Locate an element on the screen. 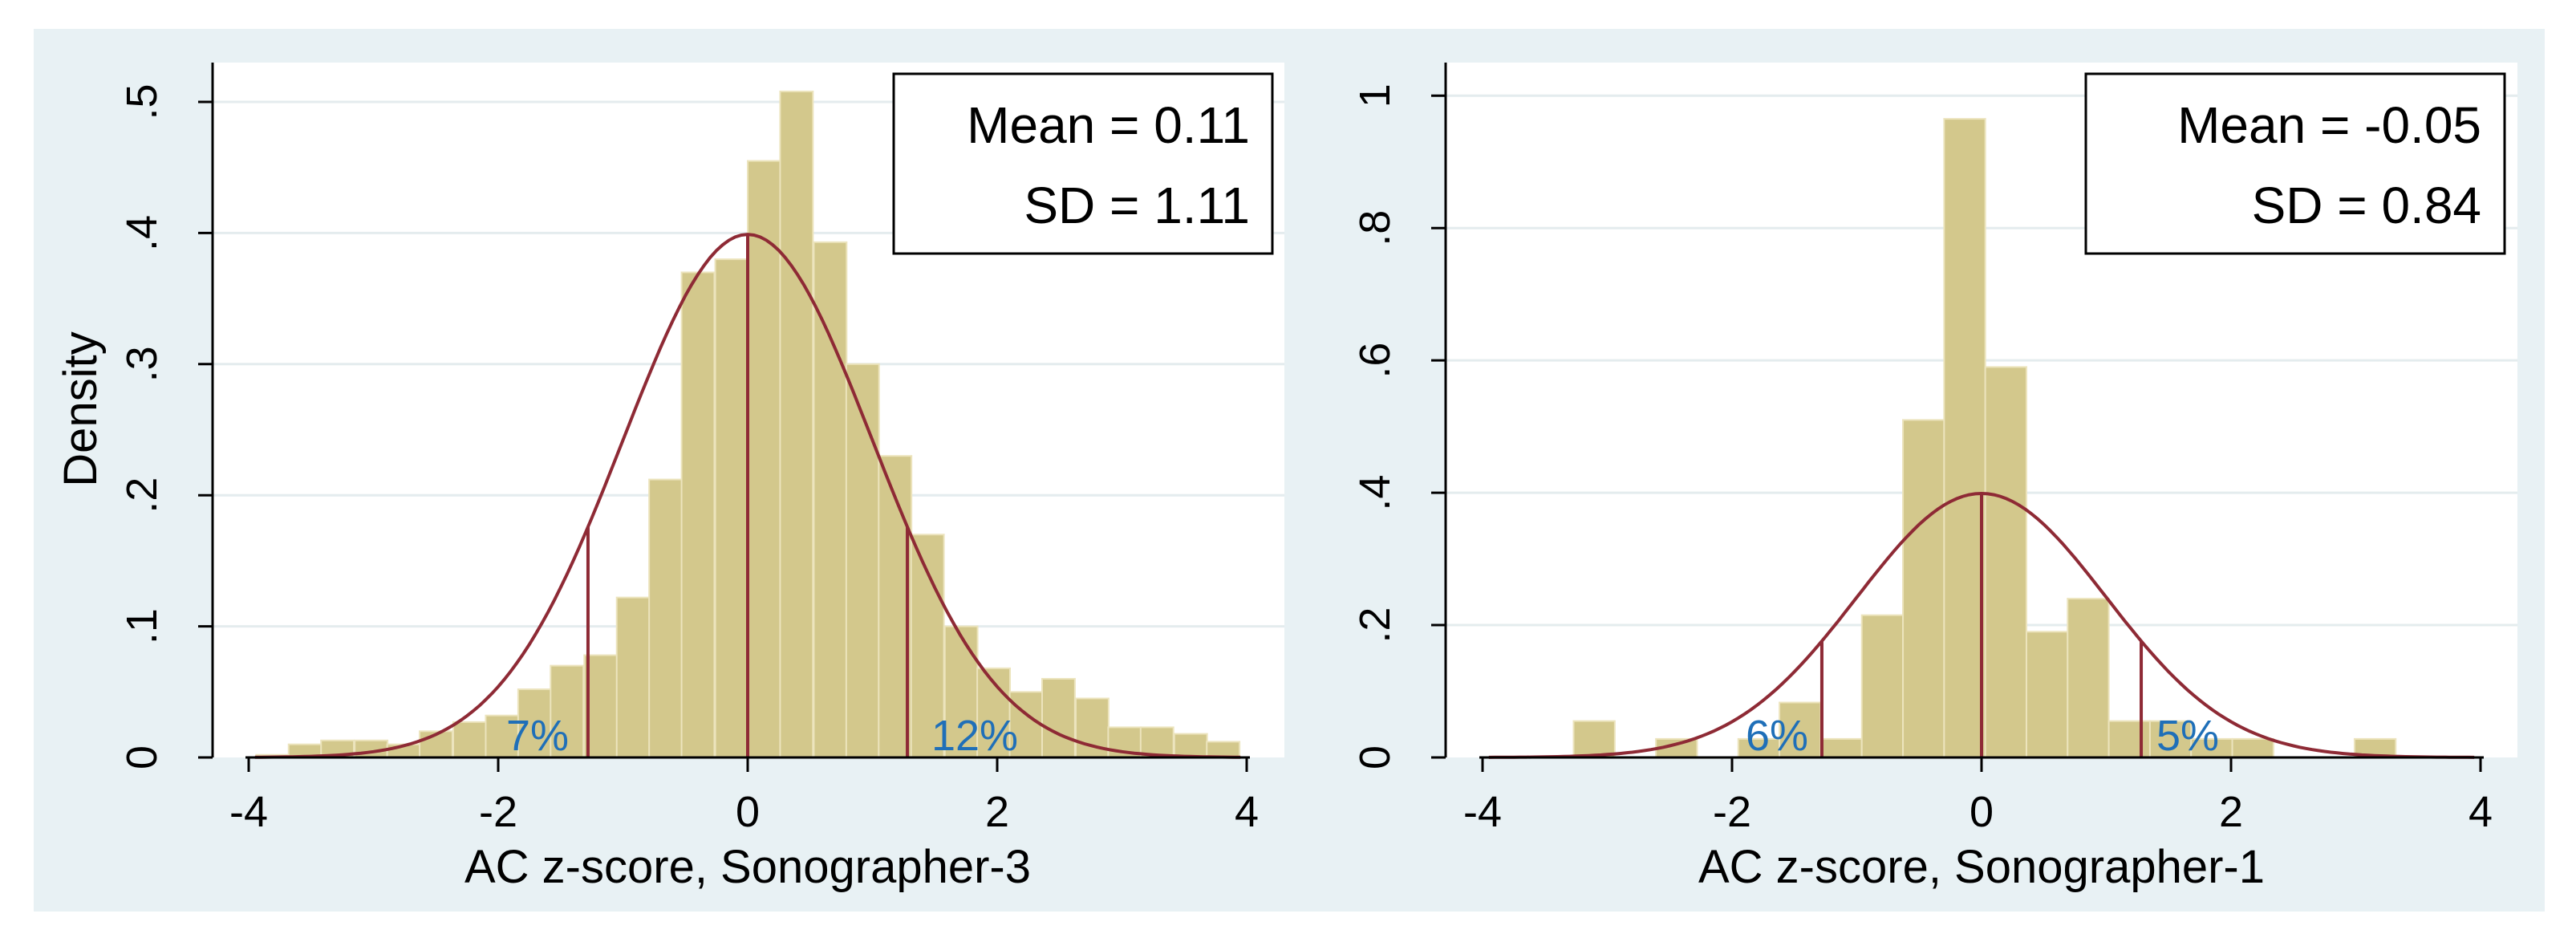  y-axis-label: Density is located at coordinates (81, 408).